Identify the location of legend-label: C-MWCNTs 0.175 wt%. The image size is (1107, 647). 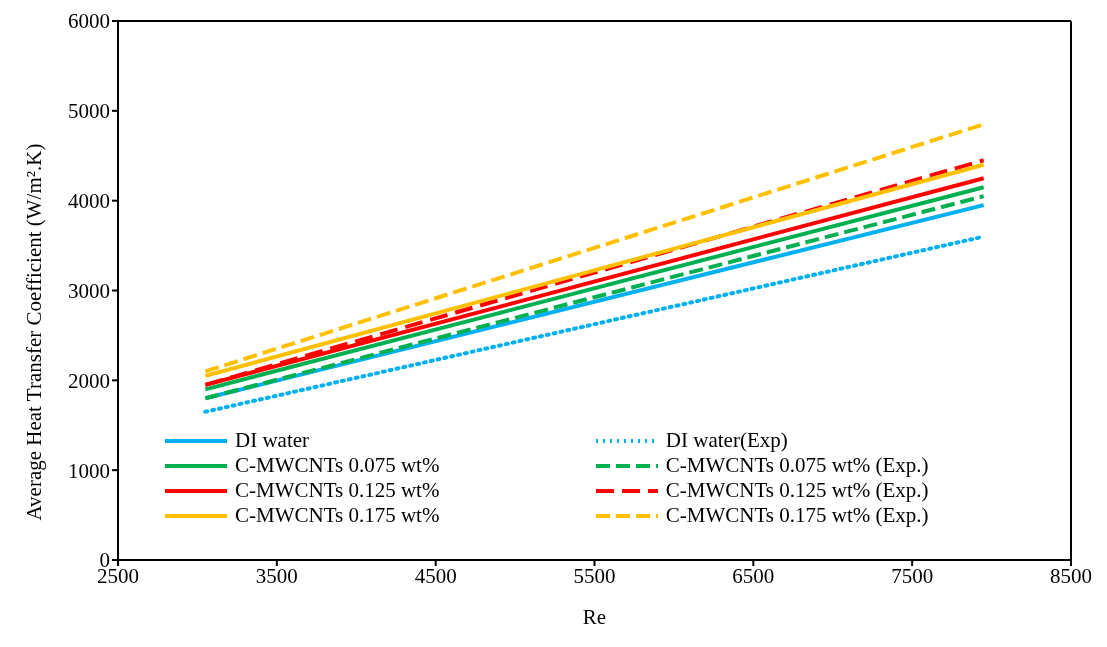
(337, 515).